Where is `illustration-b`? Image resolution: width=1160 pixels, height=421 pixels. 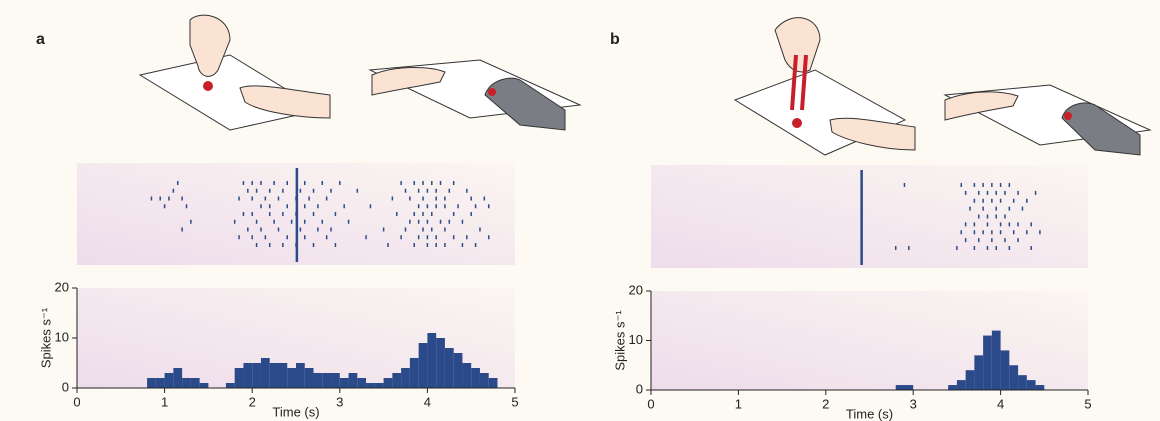
illustration-b is located at coordinates (942, 86).